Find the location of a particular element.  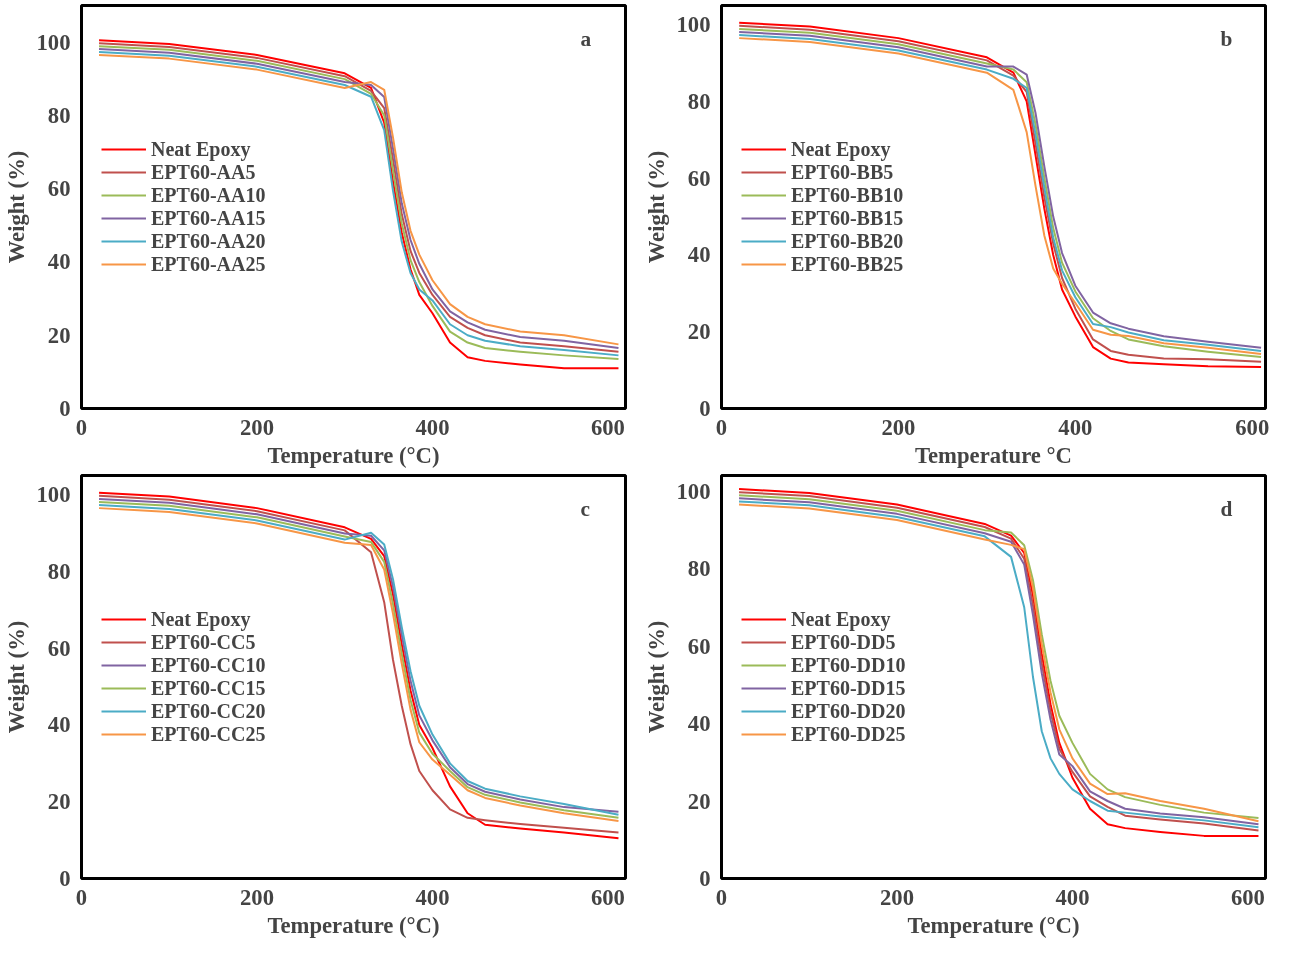

annotation: c is located at coordinates (585, 508).